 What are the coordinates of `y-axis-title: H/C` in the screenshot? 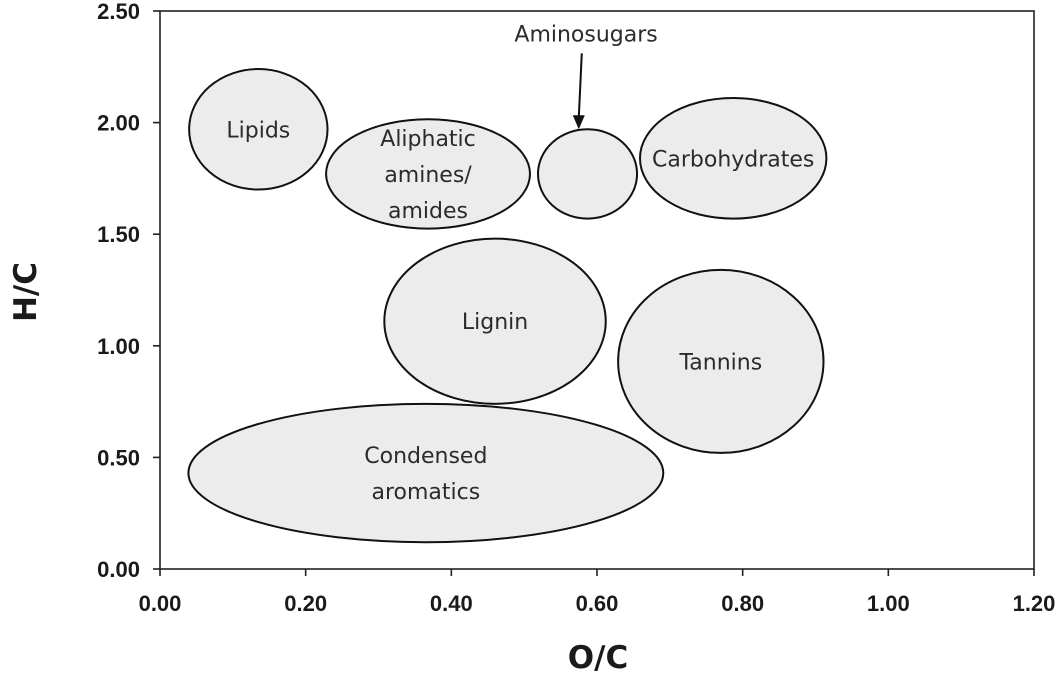 It's located at (26, 292).